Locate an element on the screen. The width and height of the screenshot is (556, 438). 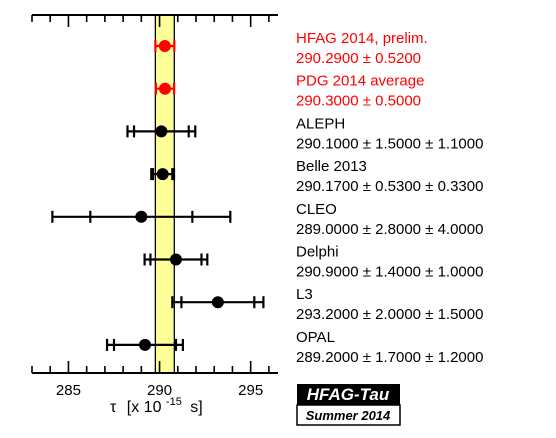
measurement-name: Belle 2013 is located at coordinates (331, 166).